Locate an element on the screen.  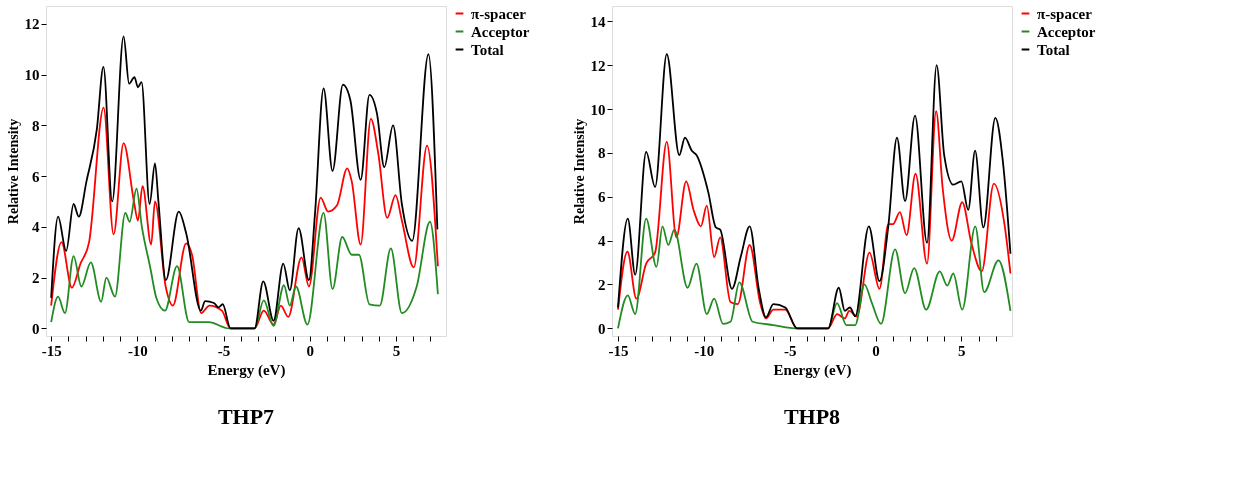
y-tick-label: 14 is located at coordinates (598, 21).